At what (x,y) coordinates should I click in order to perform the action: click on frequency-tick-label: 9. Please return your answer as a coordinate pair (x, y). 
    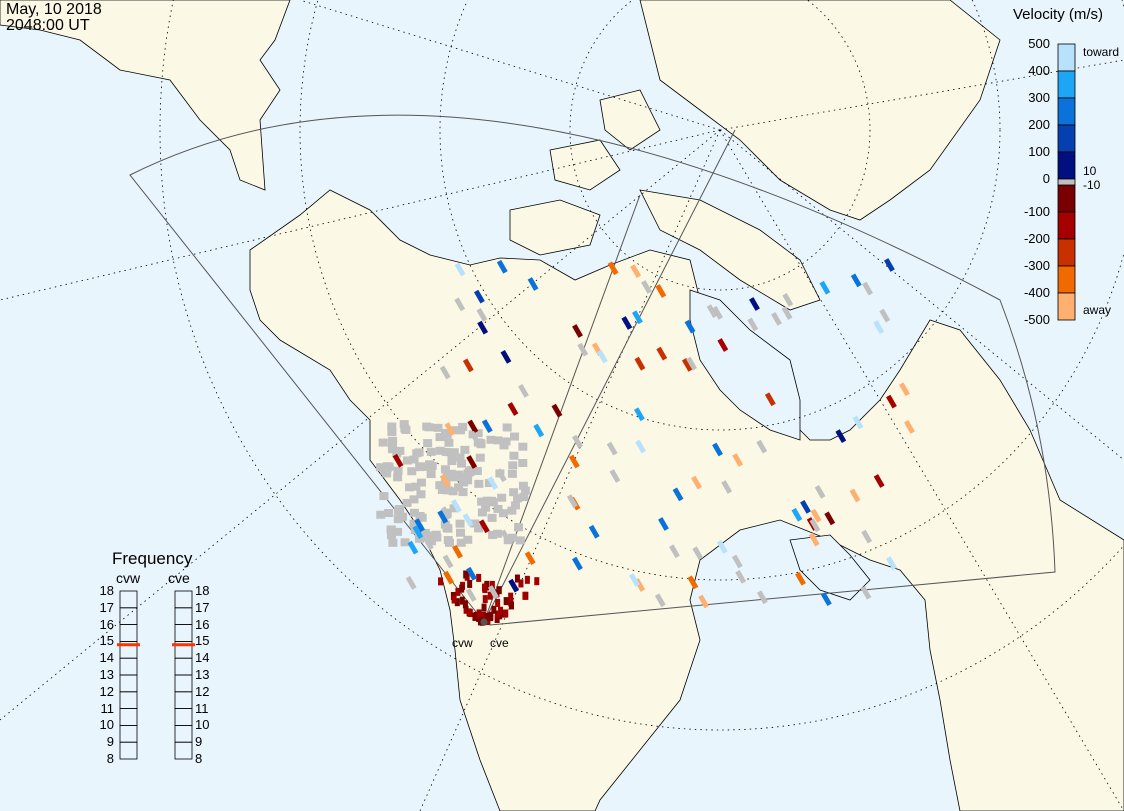
    Looking at the image, I should click on (199, 742).